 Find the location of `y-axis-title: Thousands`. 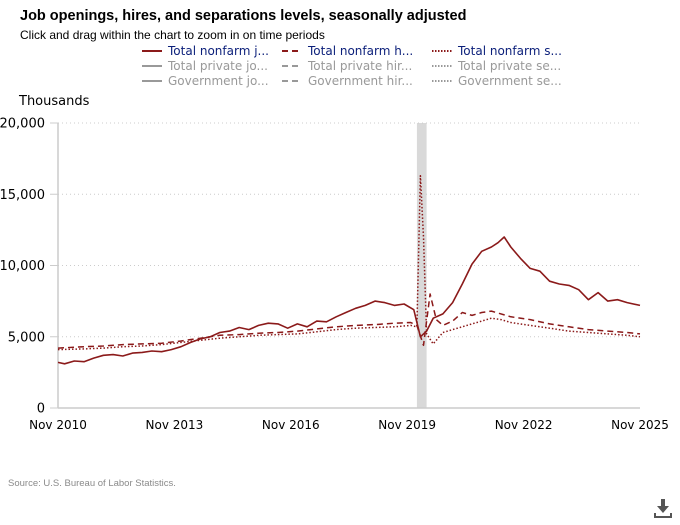

y-axis-title: Thousands is located at coordinates (54, 101).